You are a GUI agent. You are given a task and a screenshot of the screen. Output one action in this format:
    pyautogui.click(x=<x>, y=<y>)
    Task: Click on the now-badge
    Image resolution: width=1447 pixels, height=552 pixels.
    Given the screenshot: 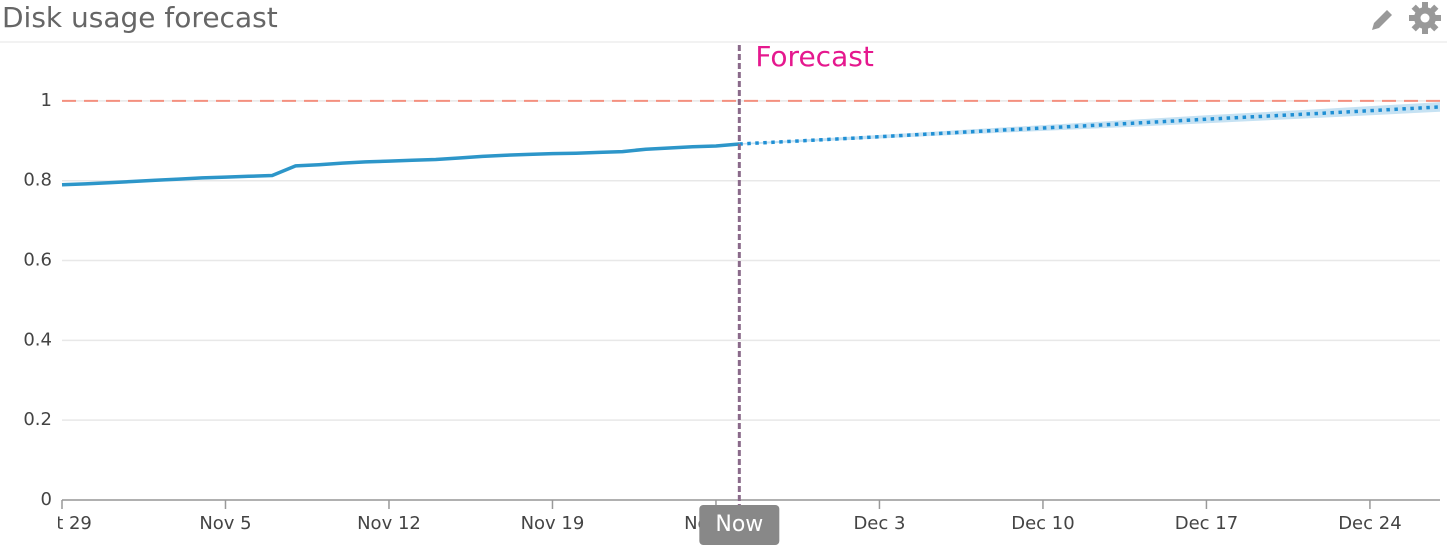 What is the action you would take?
    pyautogui.click(x=739, y=525)
    